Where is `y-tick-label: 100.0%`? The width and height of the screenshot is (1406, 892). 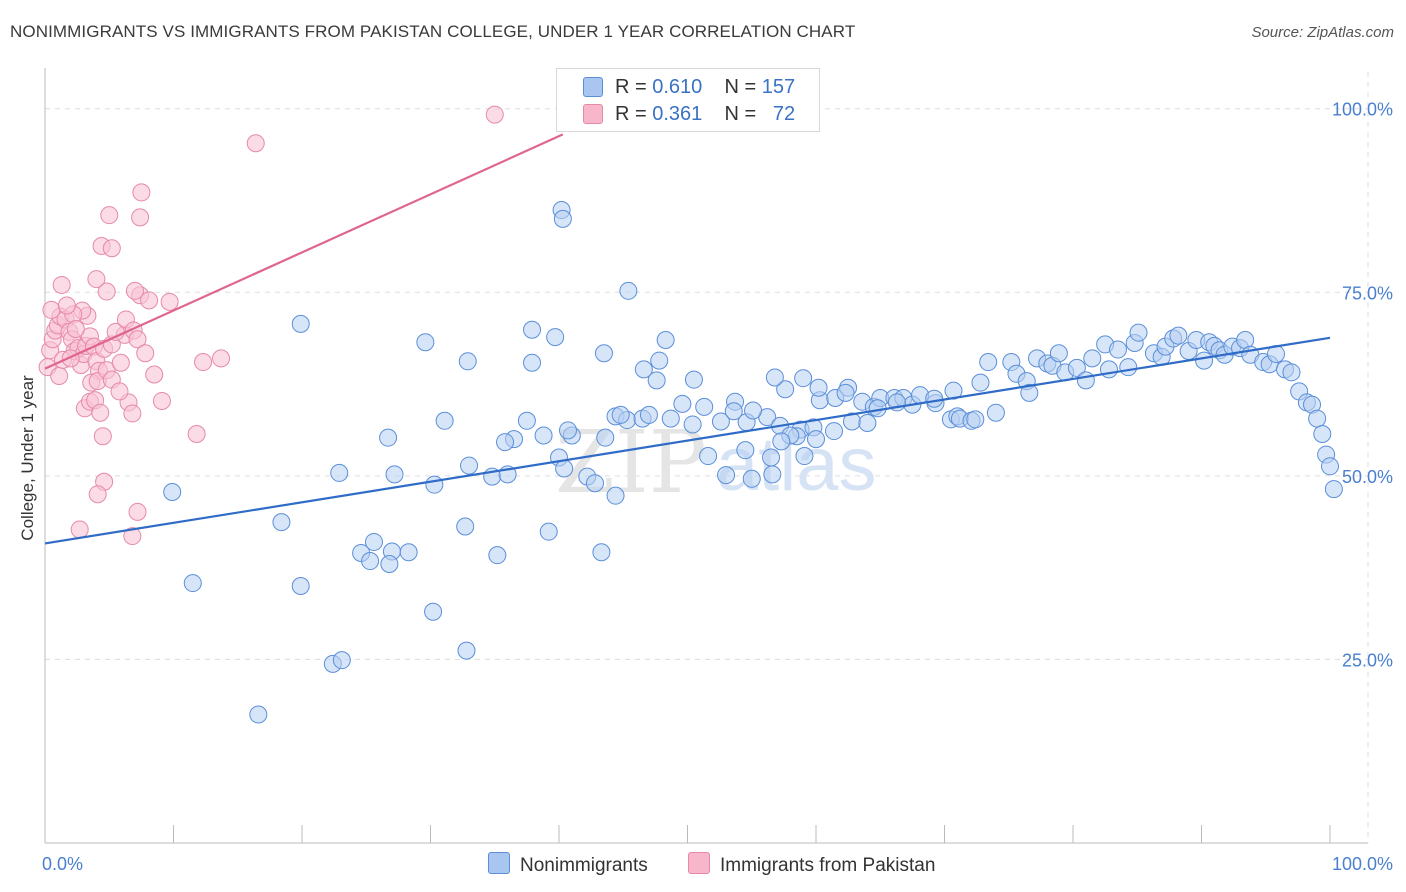
y-tick-label: 100.0% is located at coordinates (1362, 110).